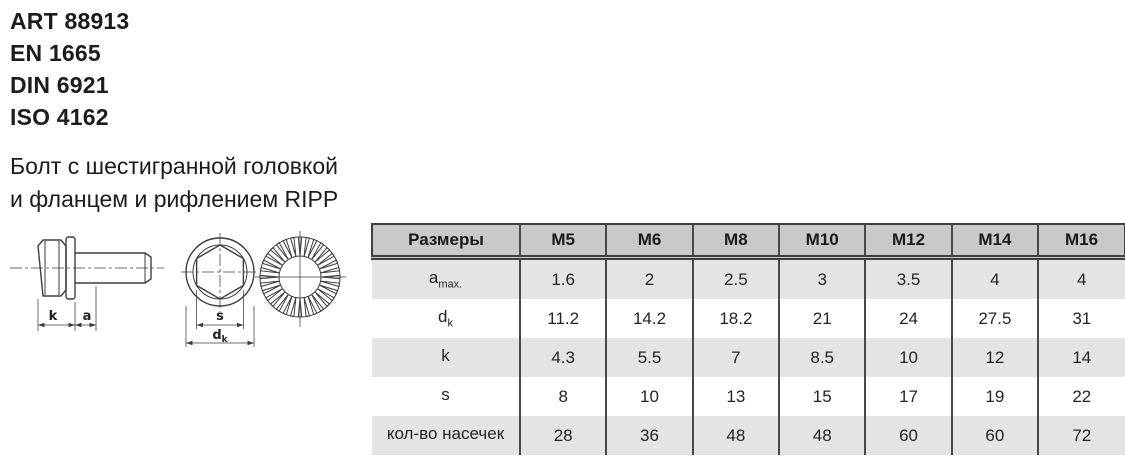  Describe the element at coordinates (908, 278) in the screenshot. I see `table-cell: 3.5` at that location.